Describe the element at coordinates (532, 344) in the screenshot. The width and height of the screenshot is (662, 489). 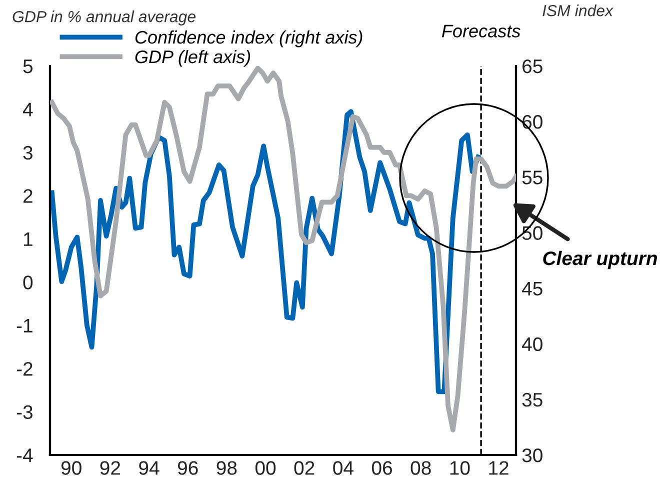
I see `y2-tick-label: 40` at that location.